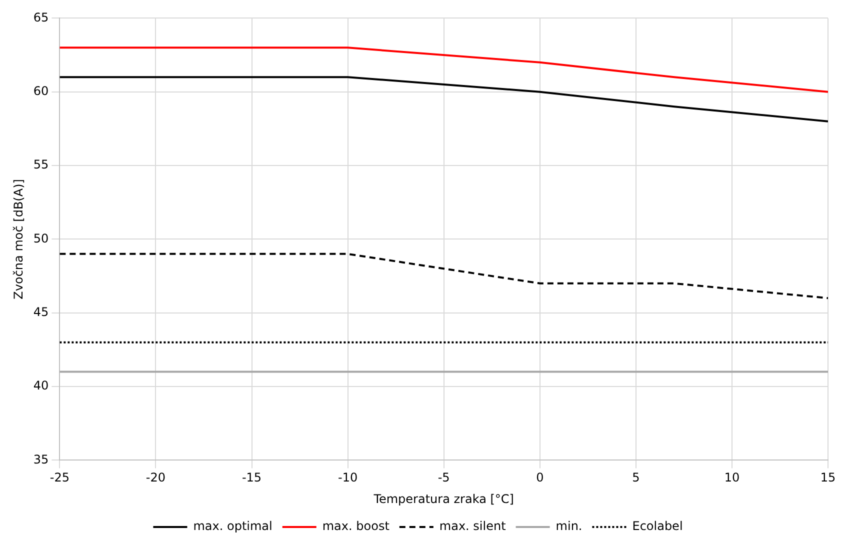 The image size is (860, 553). Describe the element at coordinates (569, 526) in the screenshot. I see `legend-label: min.` at that location.